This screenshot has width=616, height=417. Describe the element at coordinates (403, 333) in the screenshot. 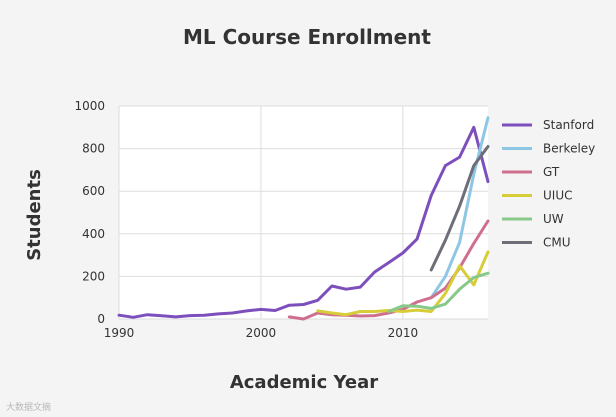

I see `x-tick-label: 2010` at that location.